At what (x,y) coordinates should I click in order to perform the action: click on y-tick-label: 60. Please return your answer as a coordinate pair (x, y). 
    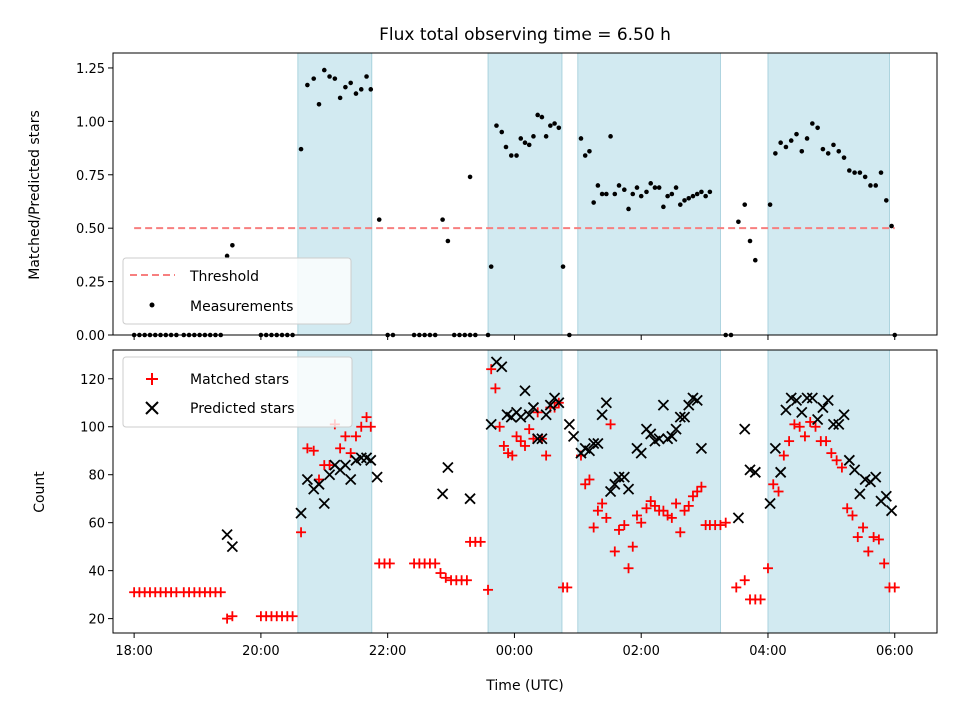
    Looking at the image, I should click on (96, 524).